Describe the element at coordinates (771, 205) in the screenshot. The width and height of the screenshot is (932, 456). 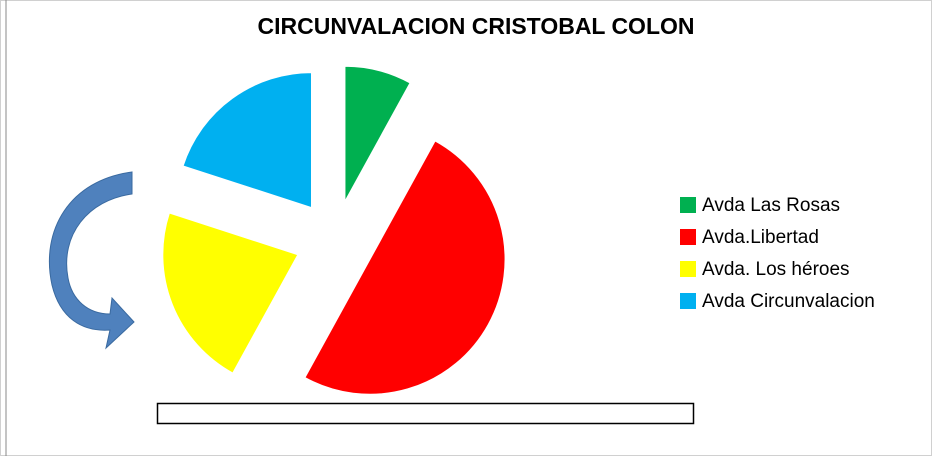
I see `legend-label: Avda Las Rosas` at that location.